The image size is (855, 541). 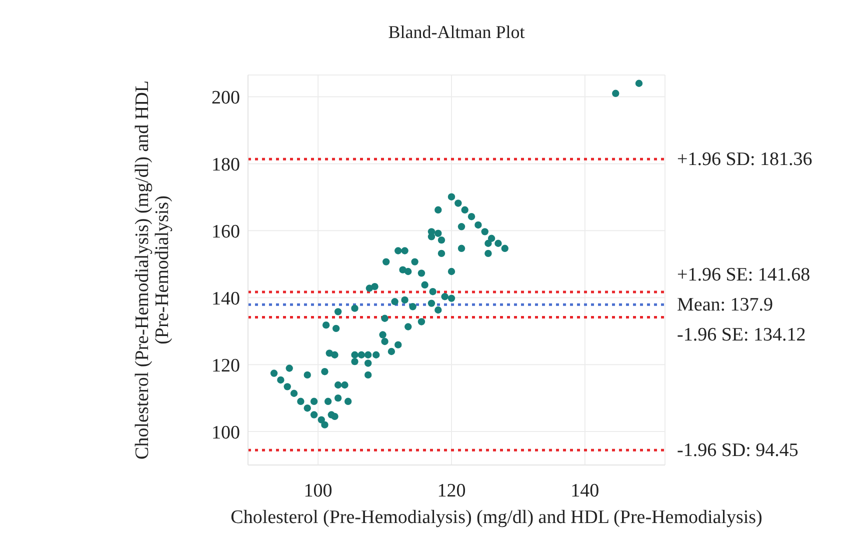 I want to click on chart-title: Bland-Altman Plot, so click(x=456, y=32).